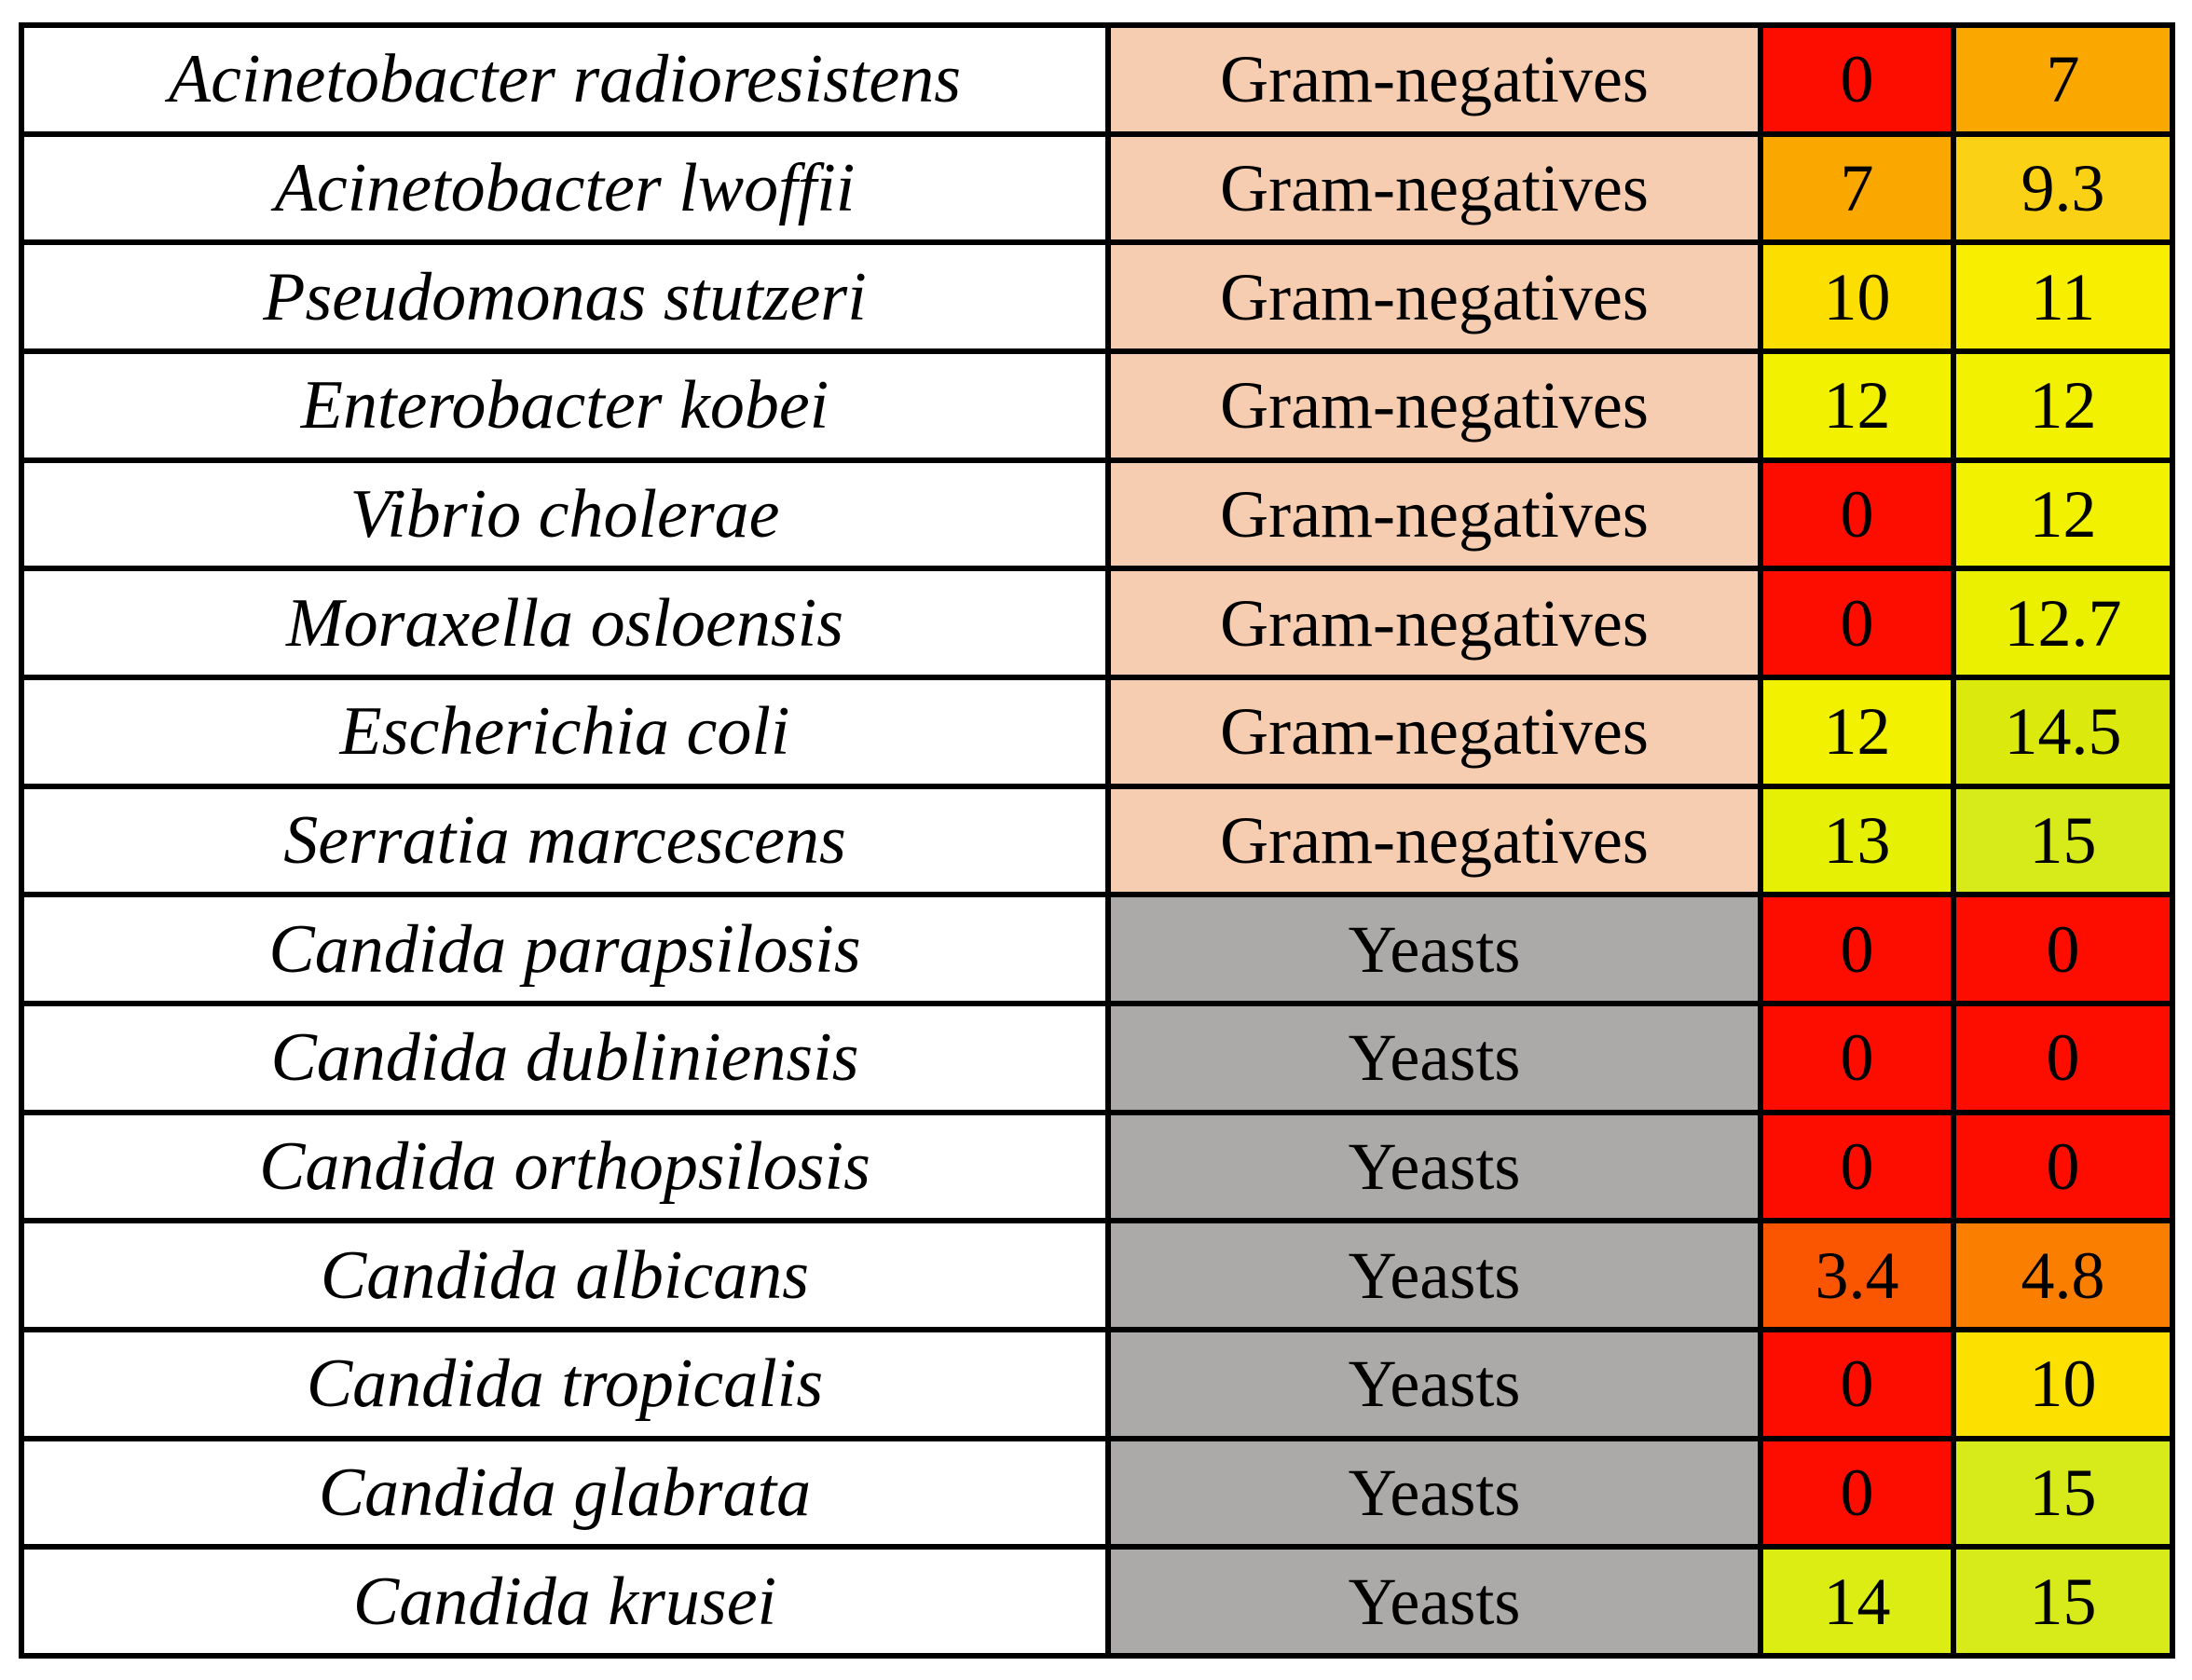 The height and width of the screenshot is (1680, 2192). I want to click on table-row: Pseudomonas stutzeri Gram-negatives 10 11, so click(1097, 296).